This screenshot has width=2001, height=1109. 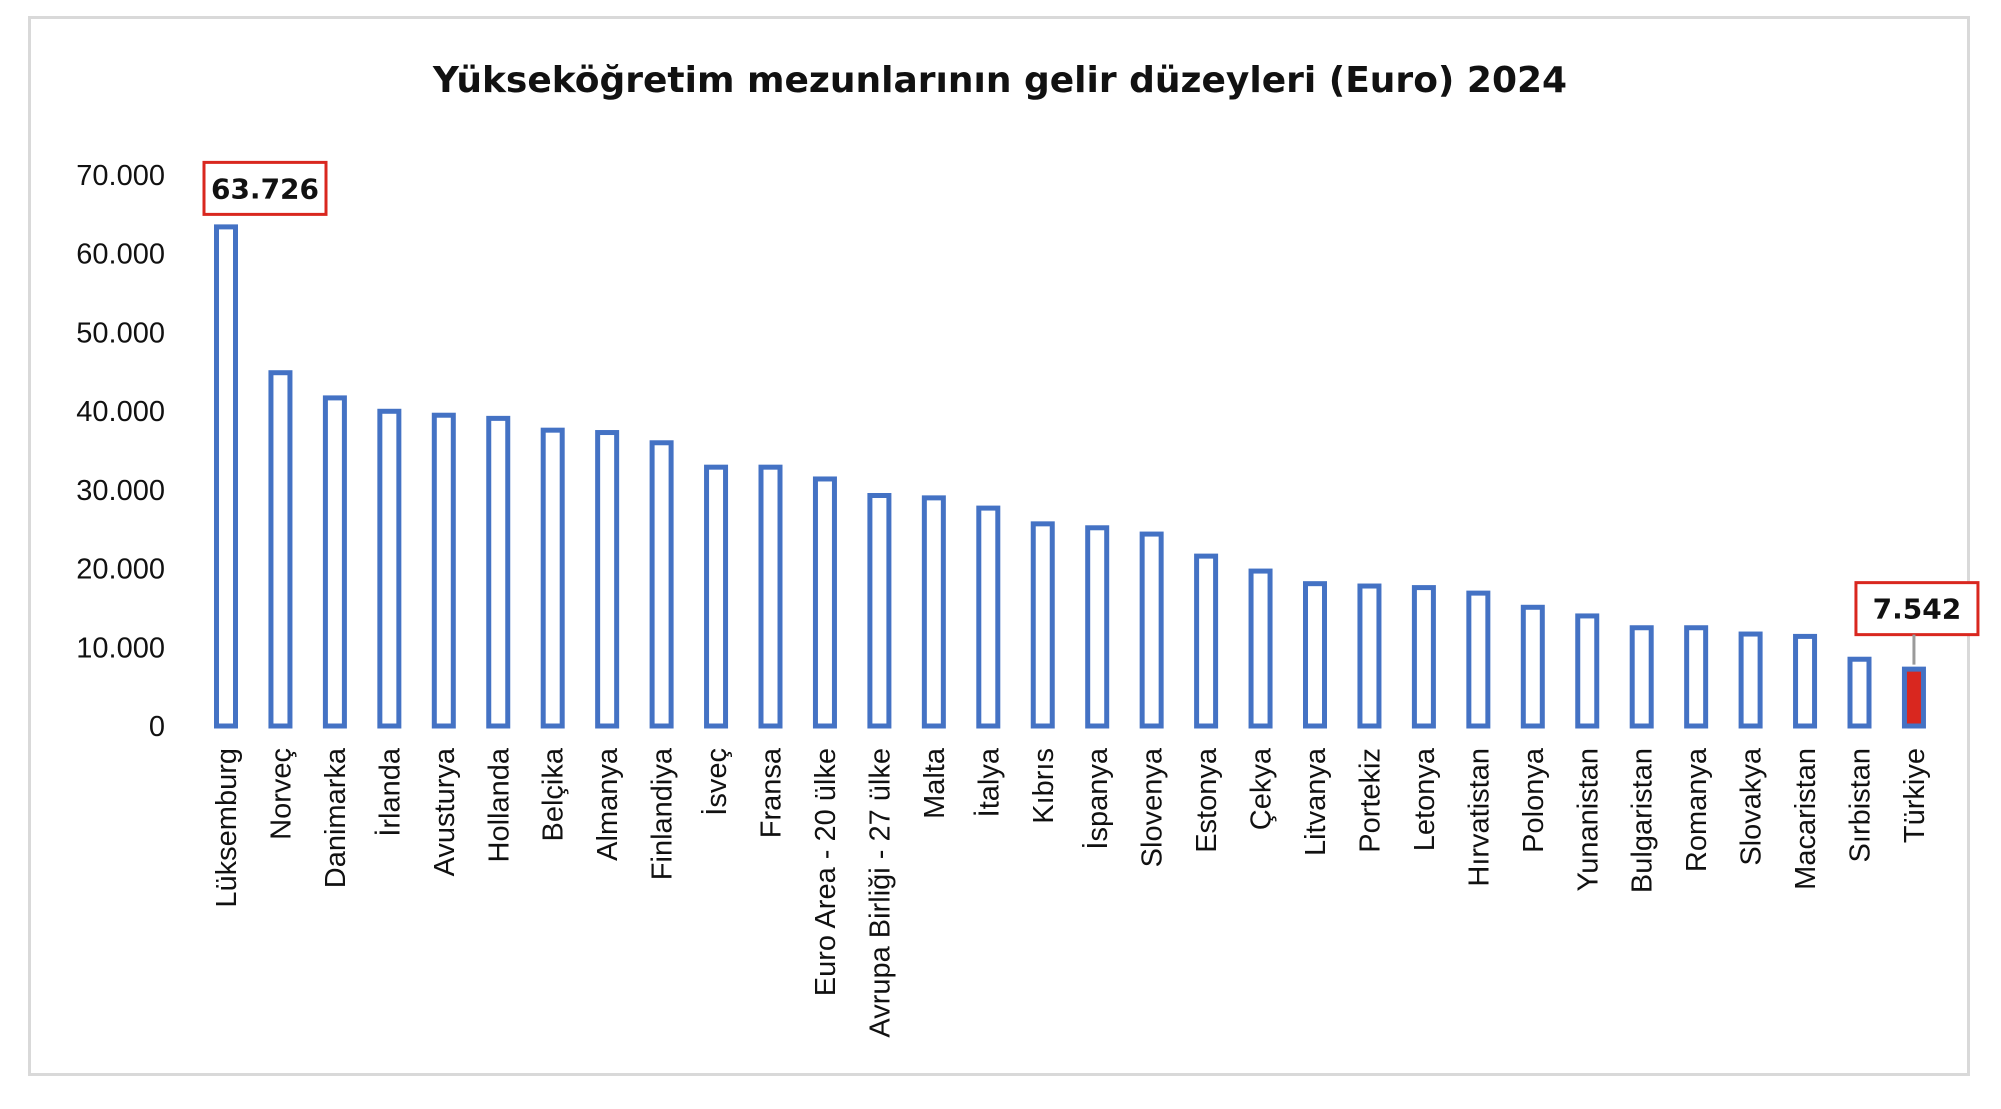 I want to click on y-tick-label: 30.000, so click(x=120, y=491).